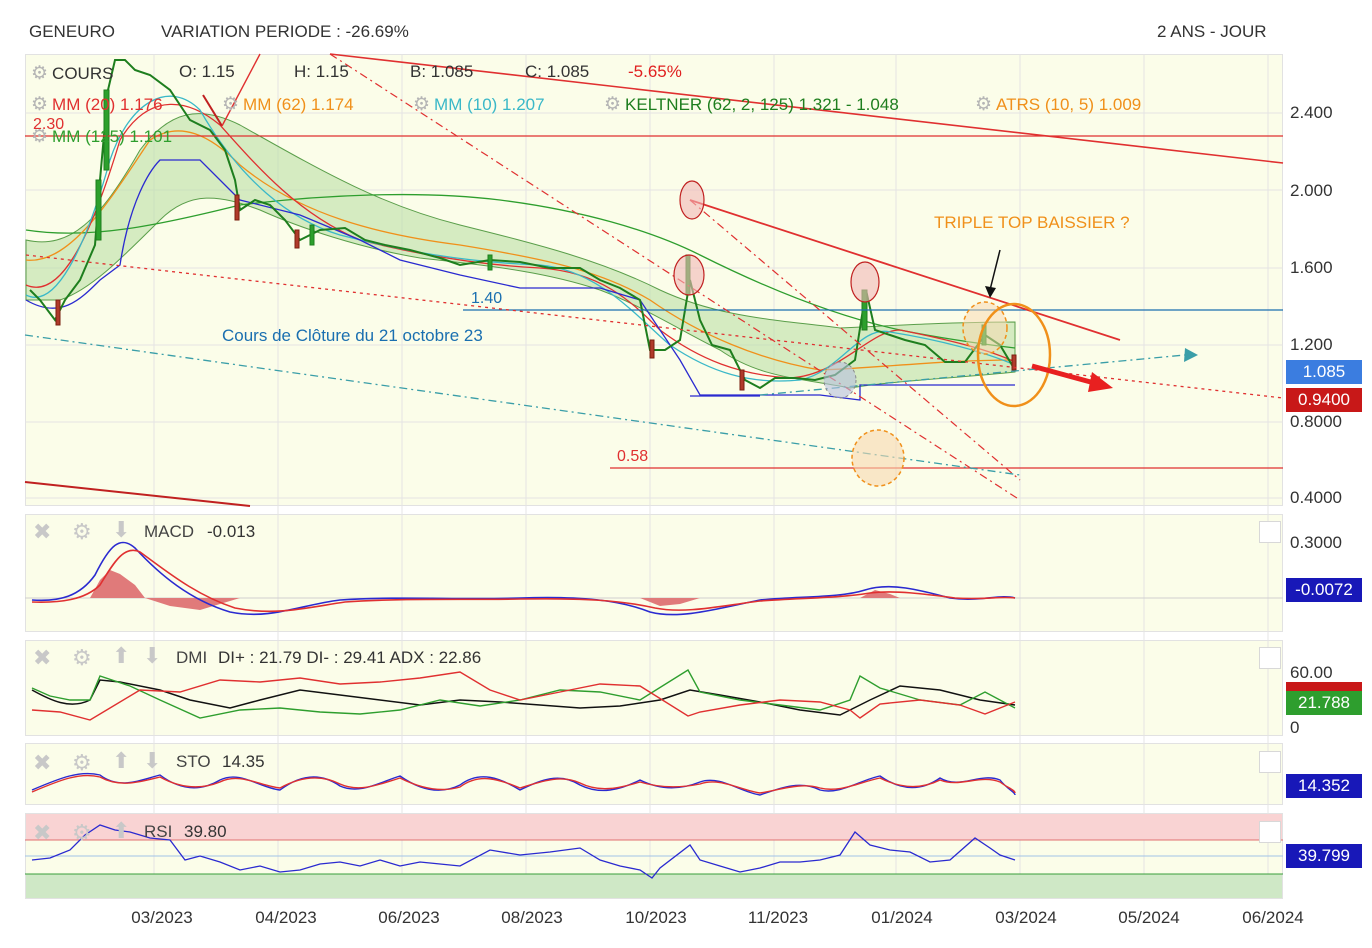  I want to click on keltner-legend: ⚙ KELTNER (62, 2, 125) 1.321 - 1.048, so click(751, 104).